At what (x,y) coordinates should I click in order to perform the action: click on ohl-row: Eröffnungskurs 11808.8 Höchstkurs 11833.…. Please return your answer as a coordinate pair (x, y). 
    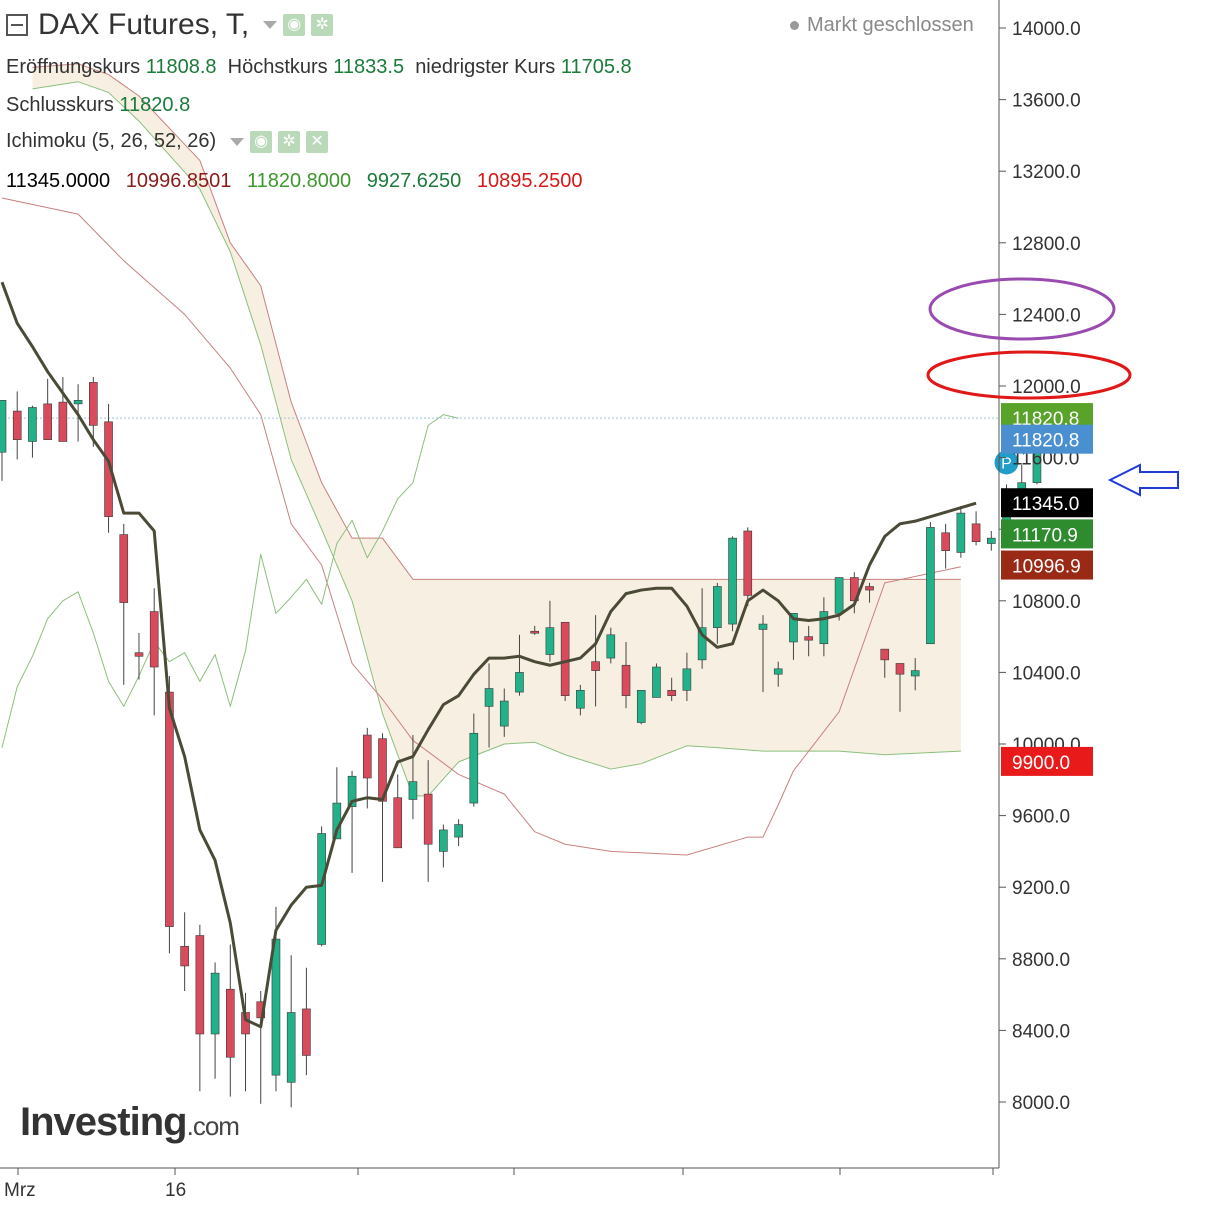
    Looking at the image, I should click on (319, 67).